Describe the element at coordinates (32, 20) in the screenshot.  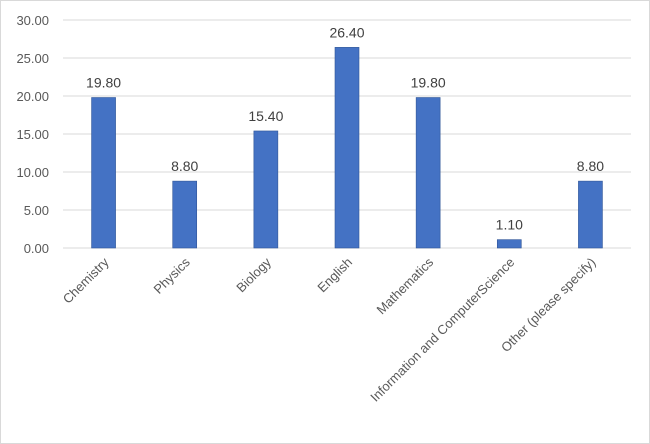
I see `y-tick-label: 30.00` at that location.